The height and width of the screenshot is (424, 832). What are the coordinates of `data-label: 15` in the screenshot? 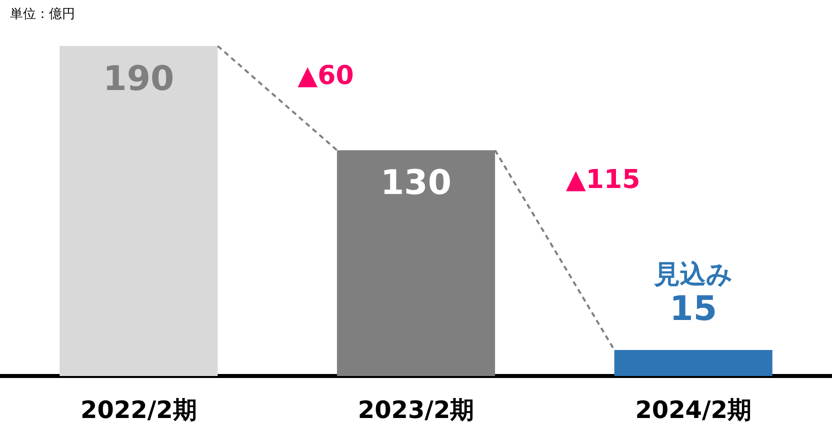 It's located at (693, 308).